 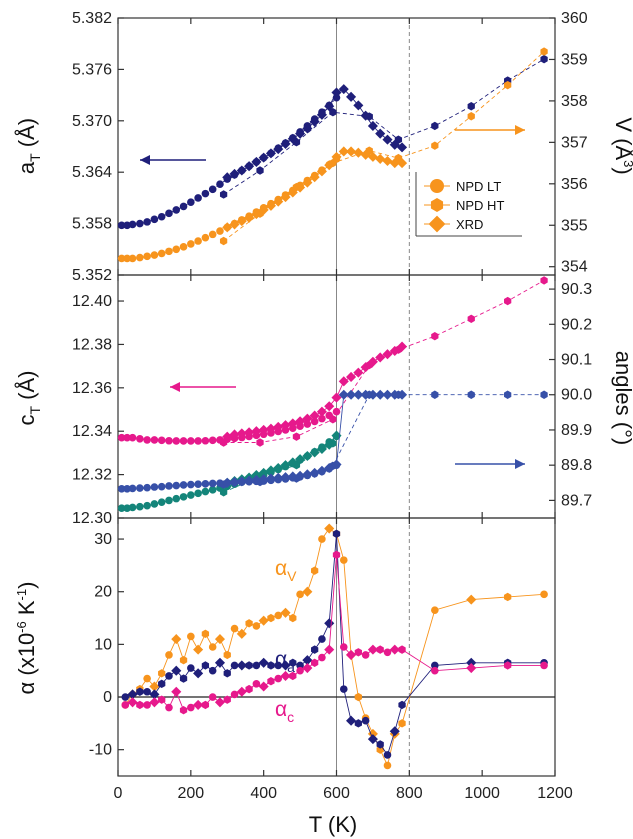 I want to click on right-axis-arrow-top-head, so click(x=520, y=130).